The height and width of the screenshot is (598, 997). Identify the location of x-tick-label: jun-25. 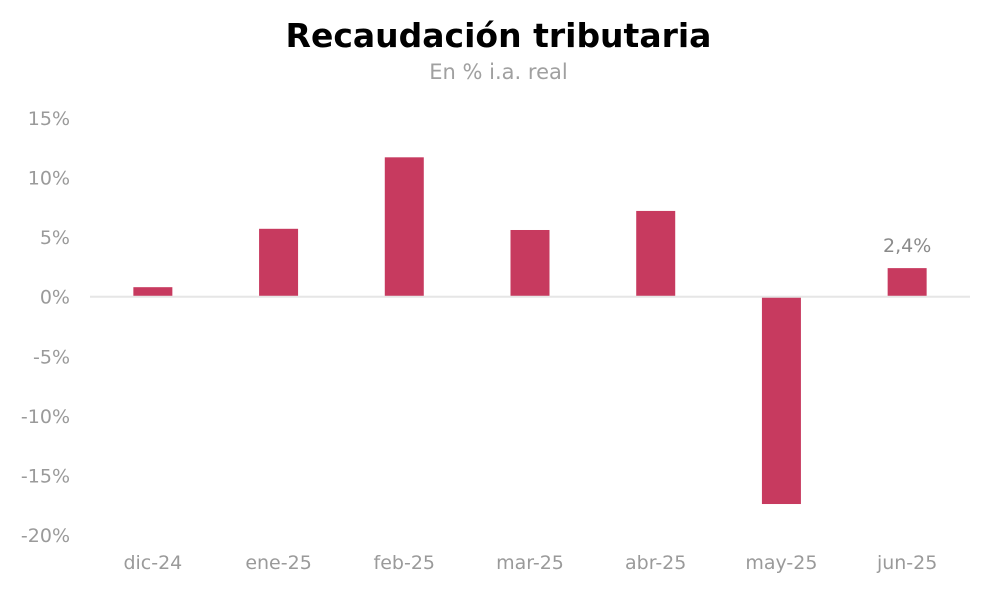
(906, 563).